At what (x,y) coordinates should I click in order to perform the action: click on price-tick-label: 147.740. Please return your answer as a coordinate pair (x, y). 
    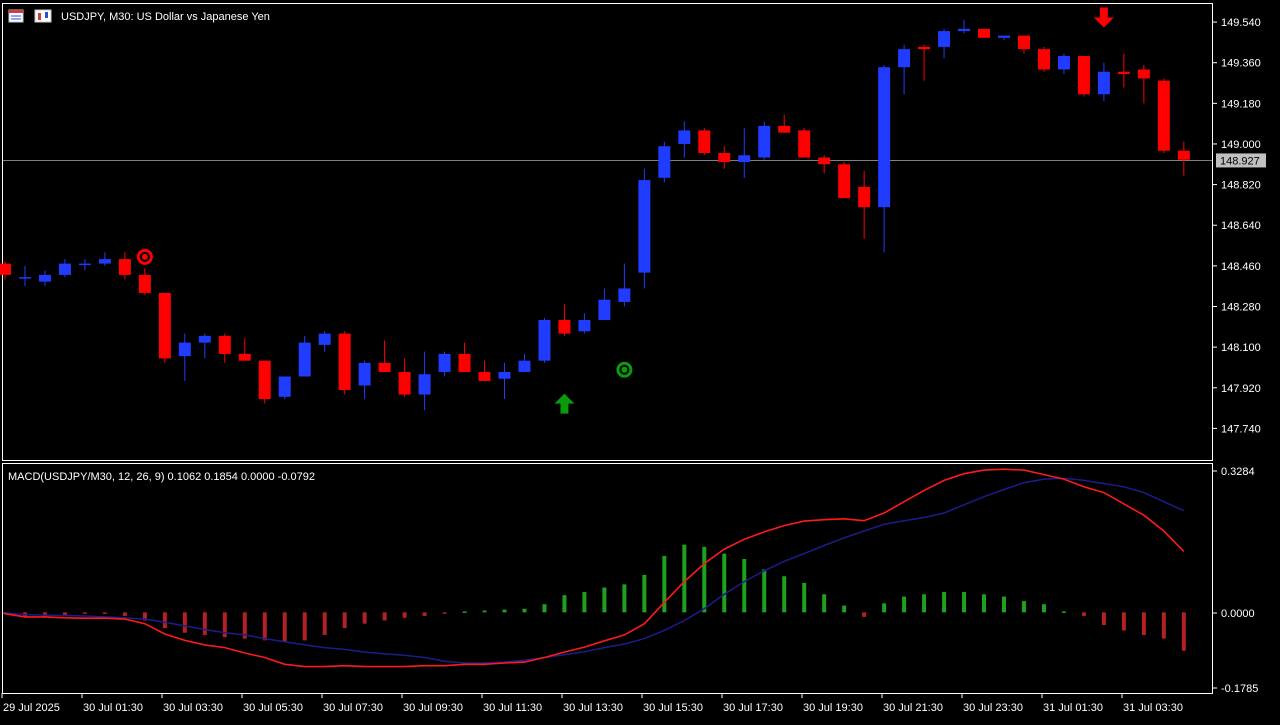
    Looking at the image, I should click on (1241, 429).